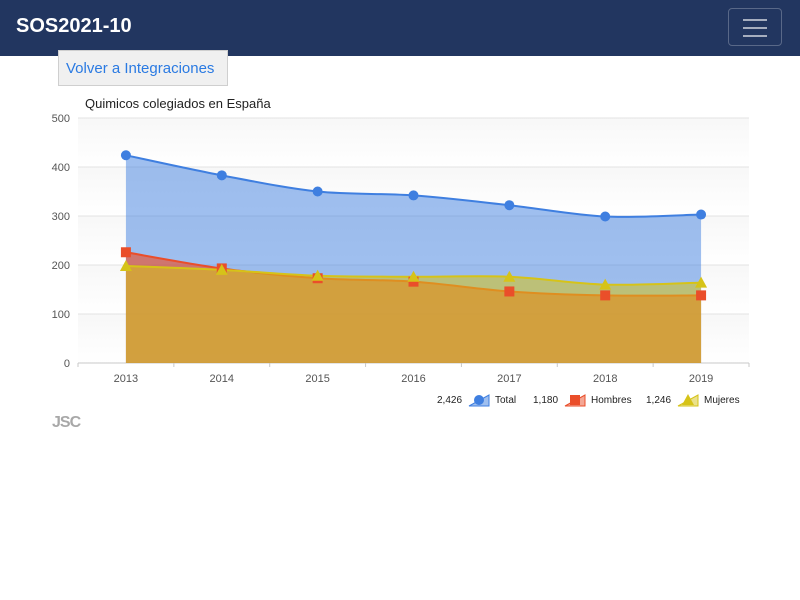 The height and width of the screenshot is (600, 800). Describe the element at coordinates (611, 400) in the screenshot. I see `legend-label-hombres: Hombres` at that location.